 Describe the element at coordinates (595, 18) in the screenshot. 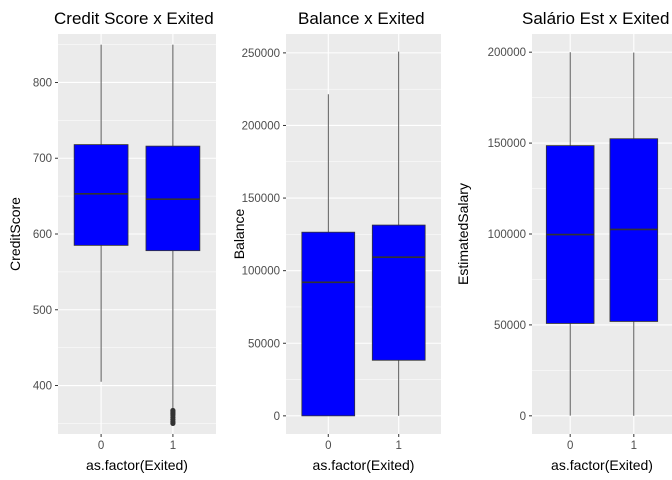

I see `chart-title: Salário Est x Exited` at that location.